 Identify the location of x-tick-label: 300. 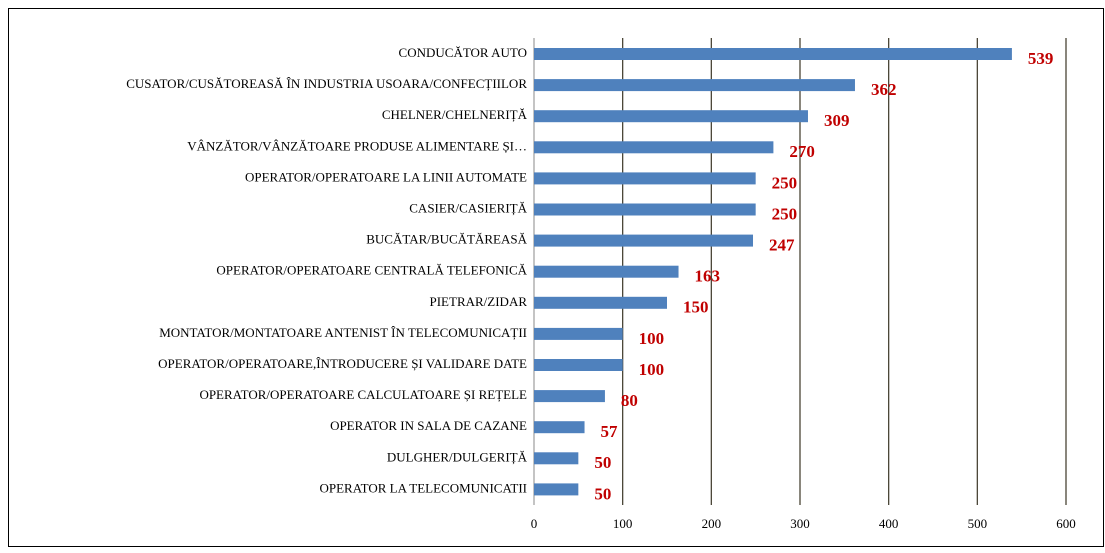
(800, 523).